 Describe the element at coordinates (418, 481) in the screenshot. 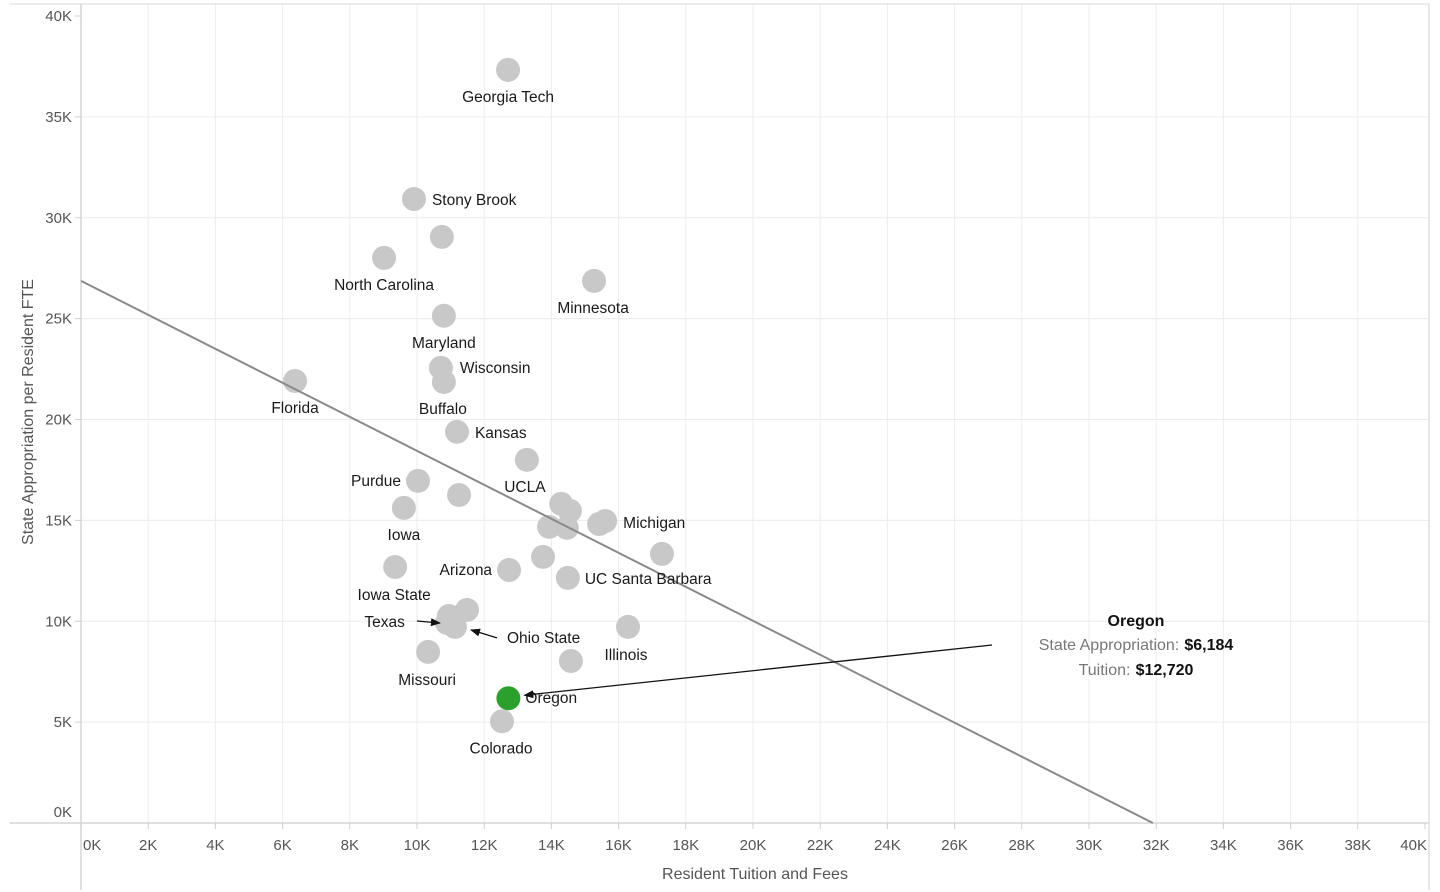

I see `data-point-purdue` at that location.